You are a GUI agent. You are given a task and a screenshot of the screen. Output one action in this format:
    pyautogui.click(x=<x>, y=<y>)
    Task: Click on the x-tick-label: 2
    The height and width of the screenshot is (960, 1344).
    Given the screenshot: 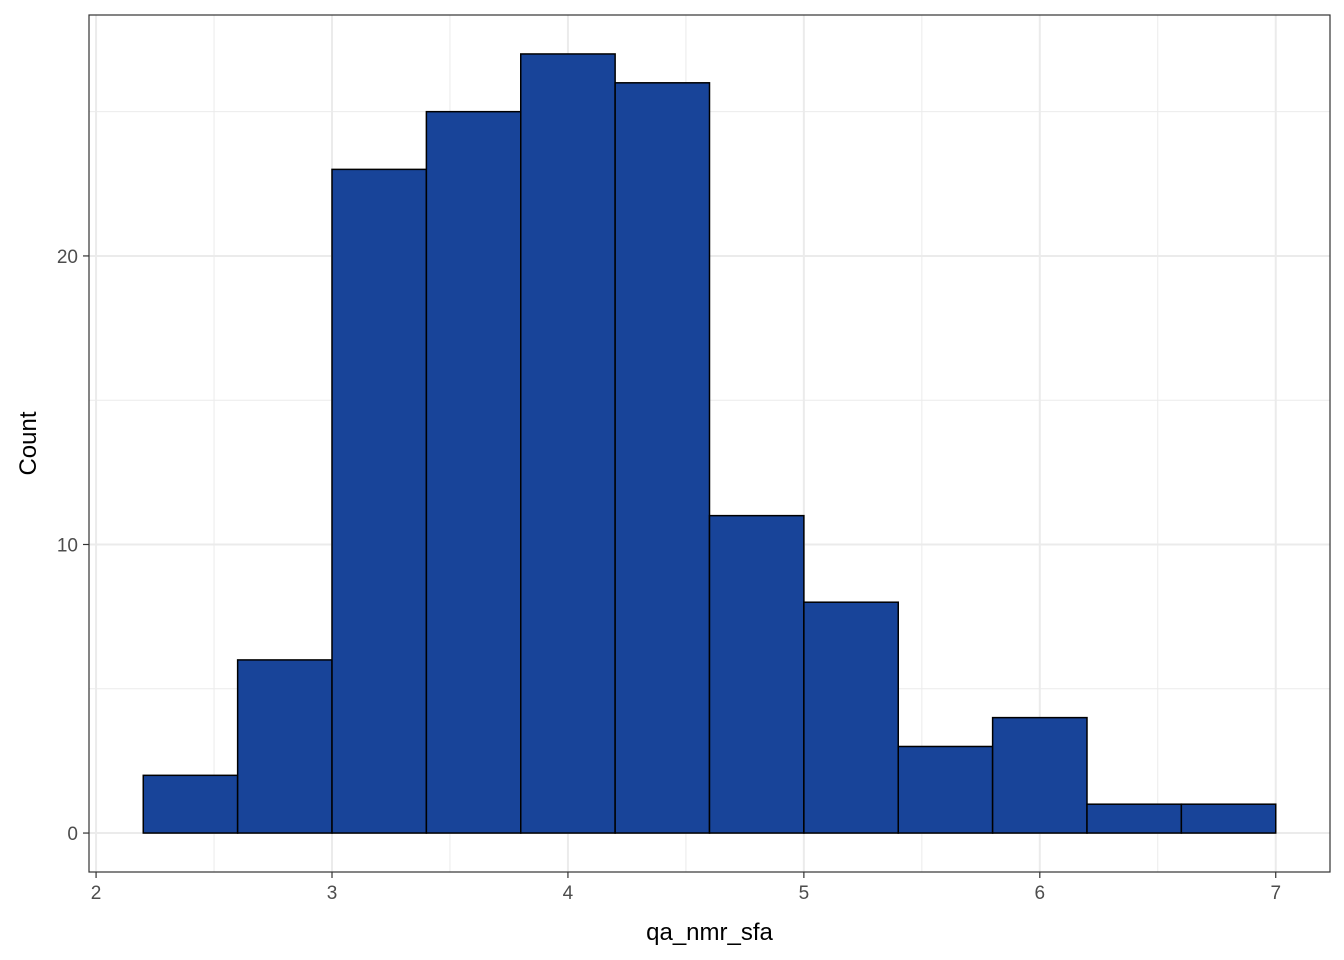 What is the action you would take?
    pyautogui.click(x=96, y=893)
    